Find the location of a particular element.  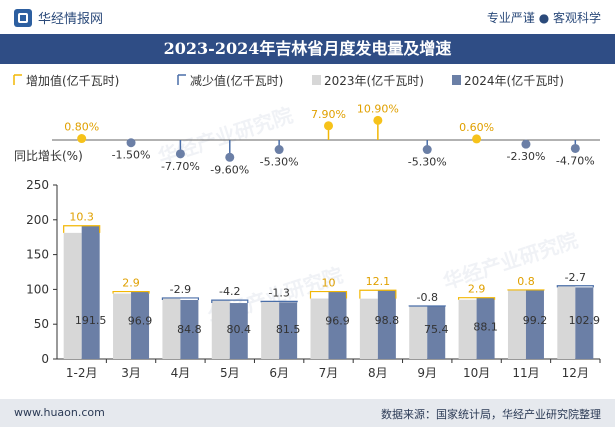

x-tick-label: 6月 is located at coordinates (279, 373).